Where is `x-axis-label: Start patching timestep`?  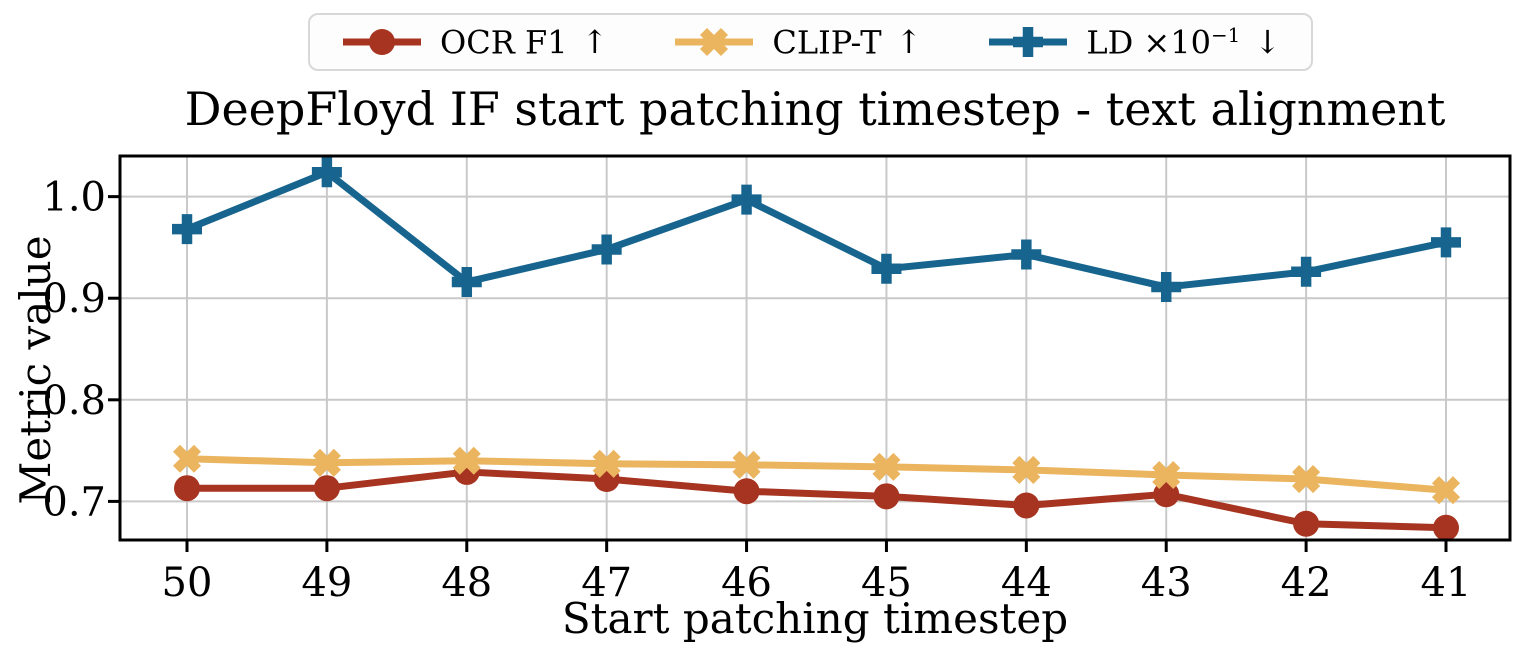 x-axis-label: Start patching timestep is located at coordinates (815, 618).